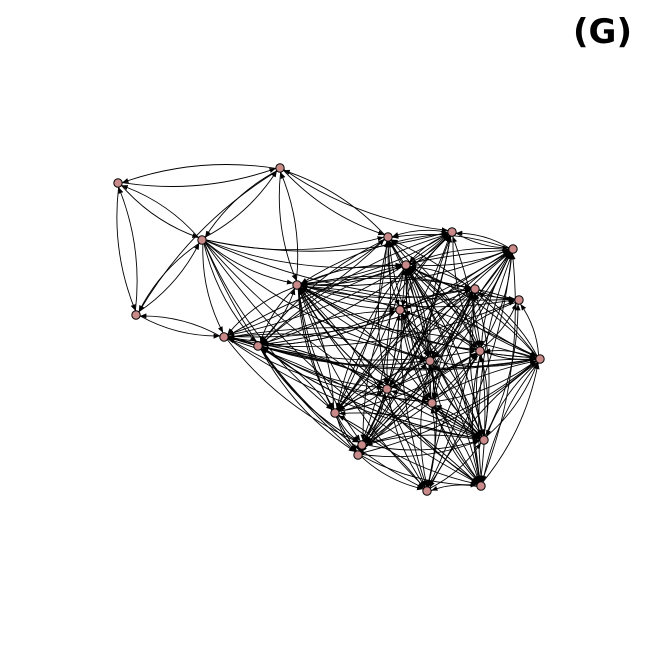  What do you see at coordinates (602, 32) in the screenshot?
I see `panel-label: (G)` at bounding box center [602, 32].